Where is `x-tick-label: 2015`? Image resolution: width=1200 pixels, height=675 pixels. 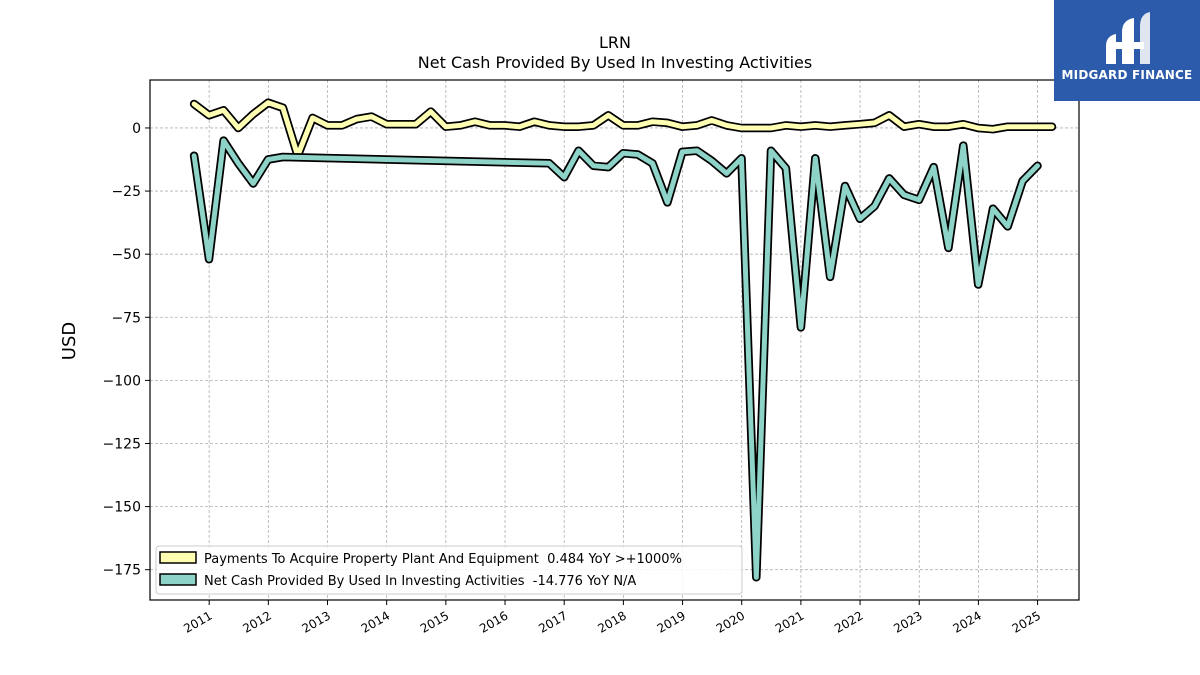 x-tick-label: 2015 is located at coordinates (434, 621).